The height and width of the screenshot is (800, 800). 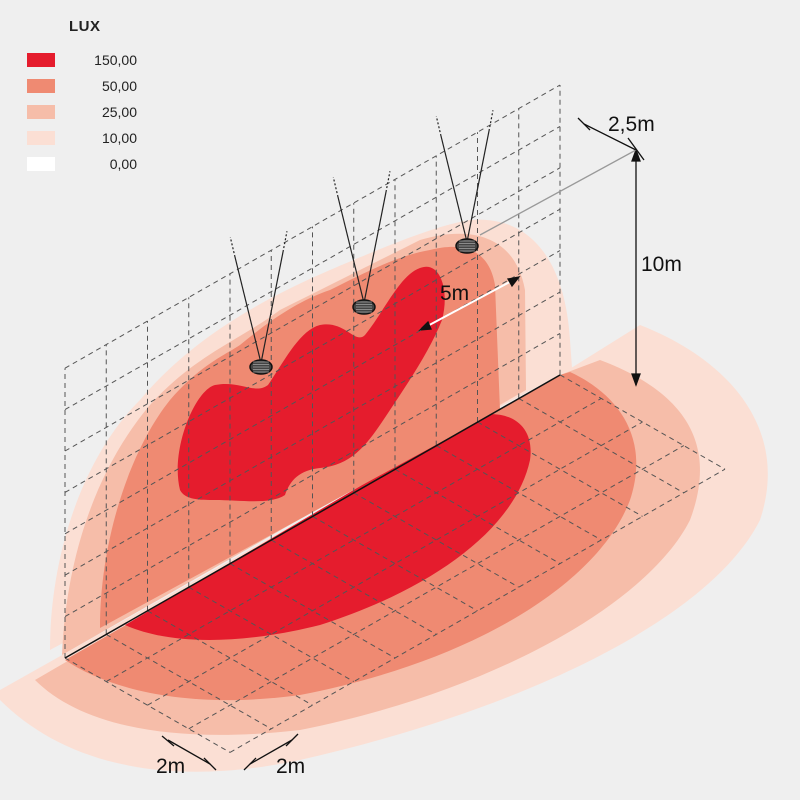 I want to click on dimension-label-lamp-spacing: 5m, so click(x=454, y=293).